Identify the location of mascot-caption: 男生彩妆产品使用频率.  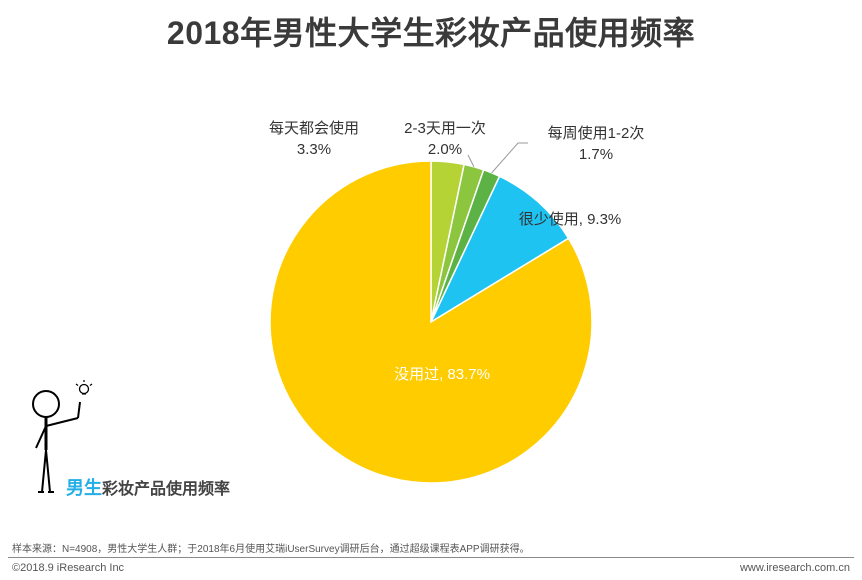
(148, 487).